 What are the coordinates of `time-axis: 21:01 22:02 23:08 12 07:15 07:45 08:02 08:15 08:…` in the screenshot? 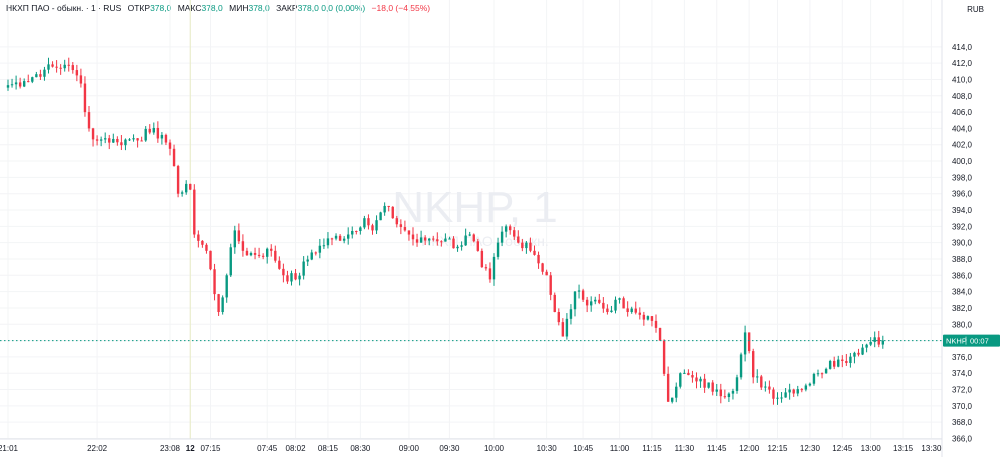 It's located at (471, 448).